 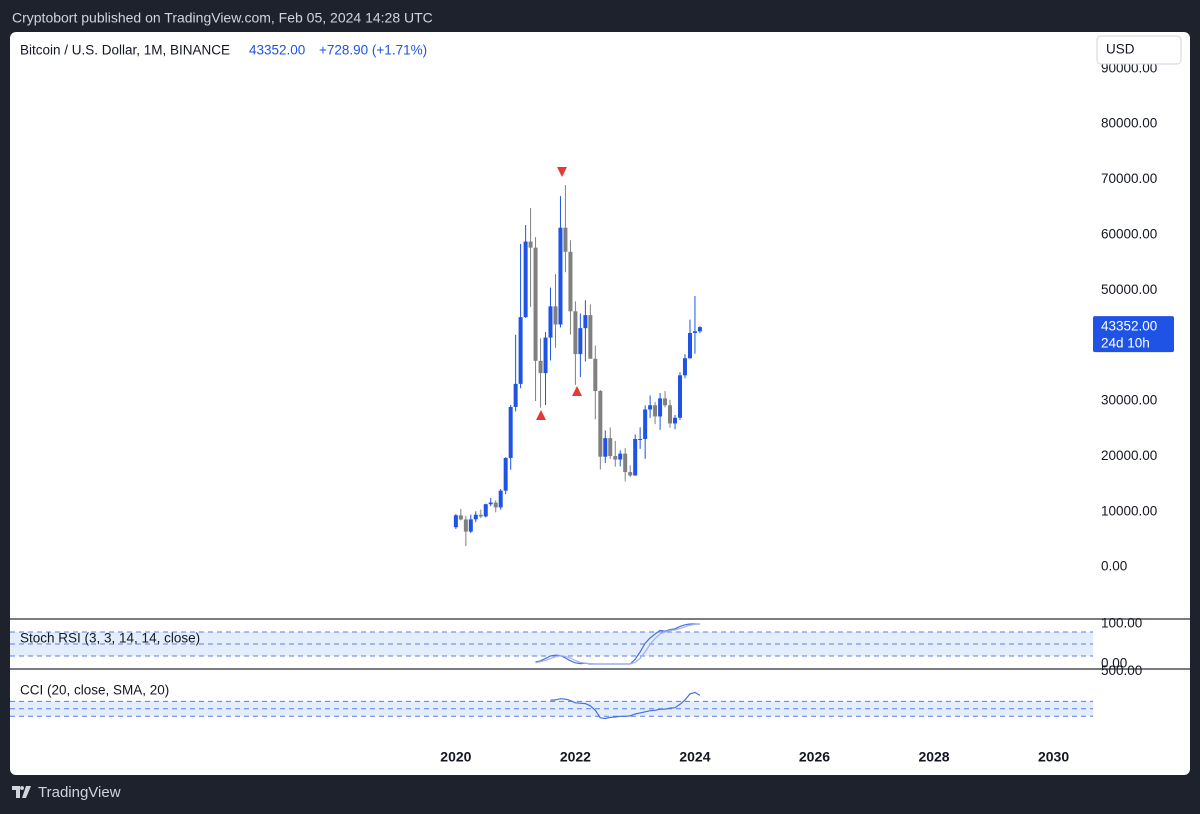 I want to click on y-tick-label: 50000.00, so click(x=1129, y=289).